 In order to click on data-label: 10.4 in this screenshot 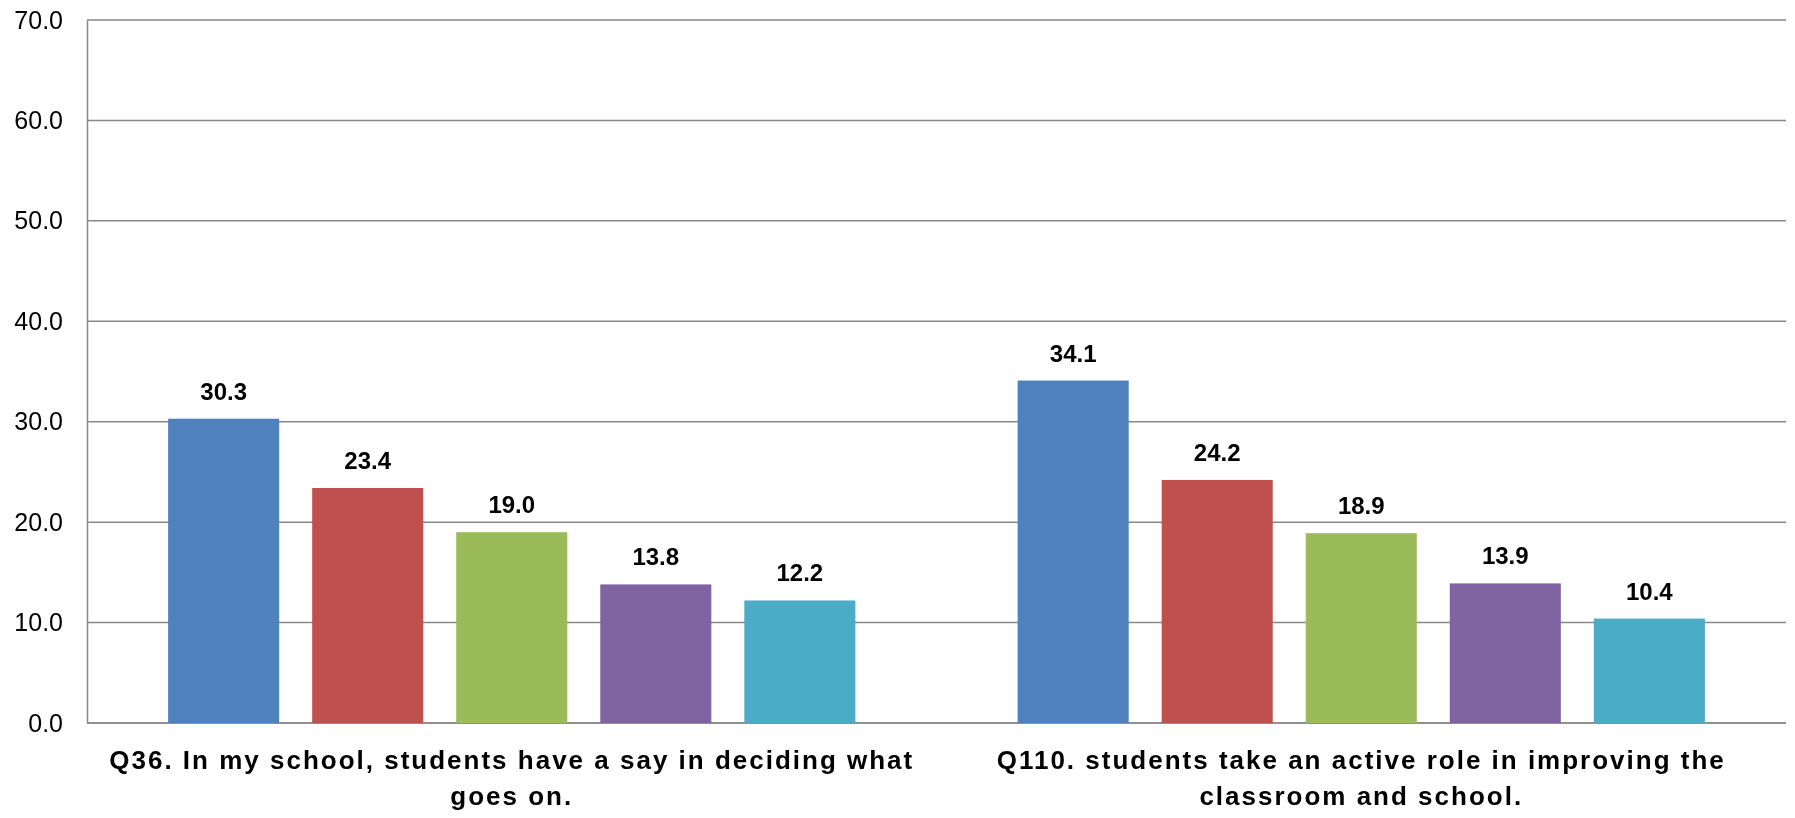, I will do `click(1649, 591)`.